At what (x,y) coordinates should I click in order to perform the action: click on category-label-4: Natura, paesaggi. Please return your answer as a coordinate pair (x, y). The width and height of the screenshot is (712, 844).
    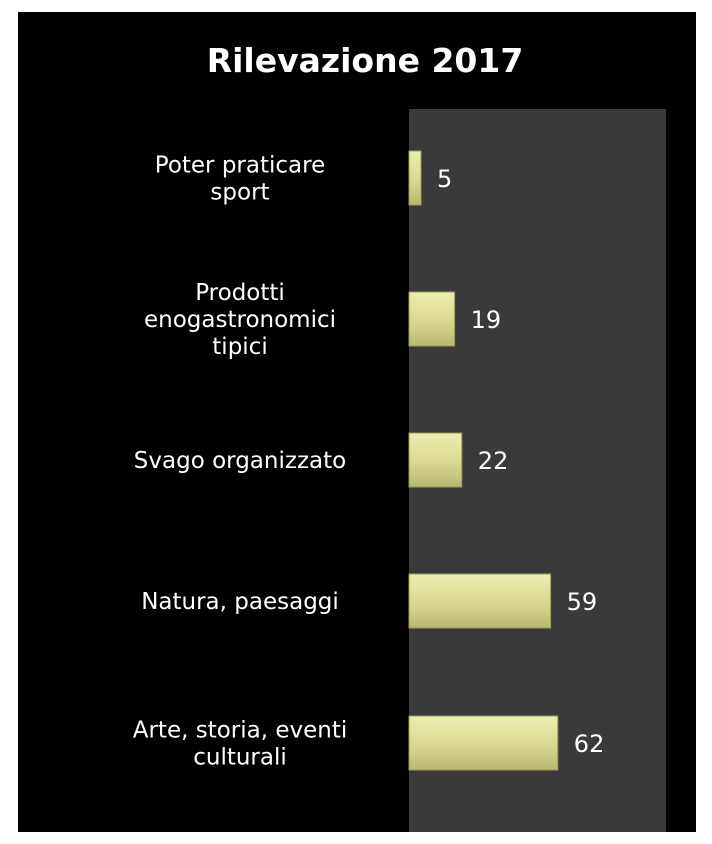
    Looking at the image, I should click on (240, 602).